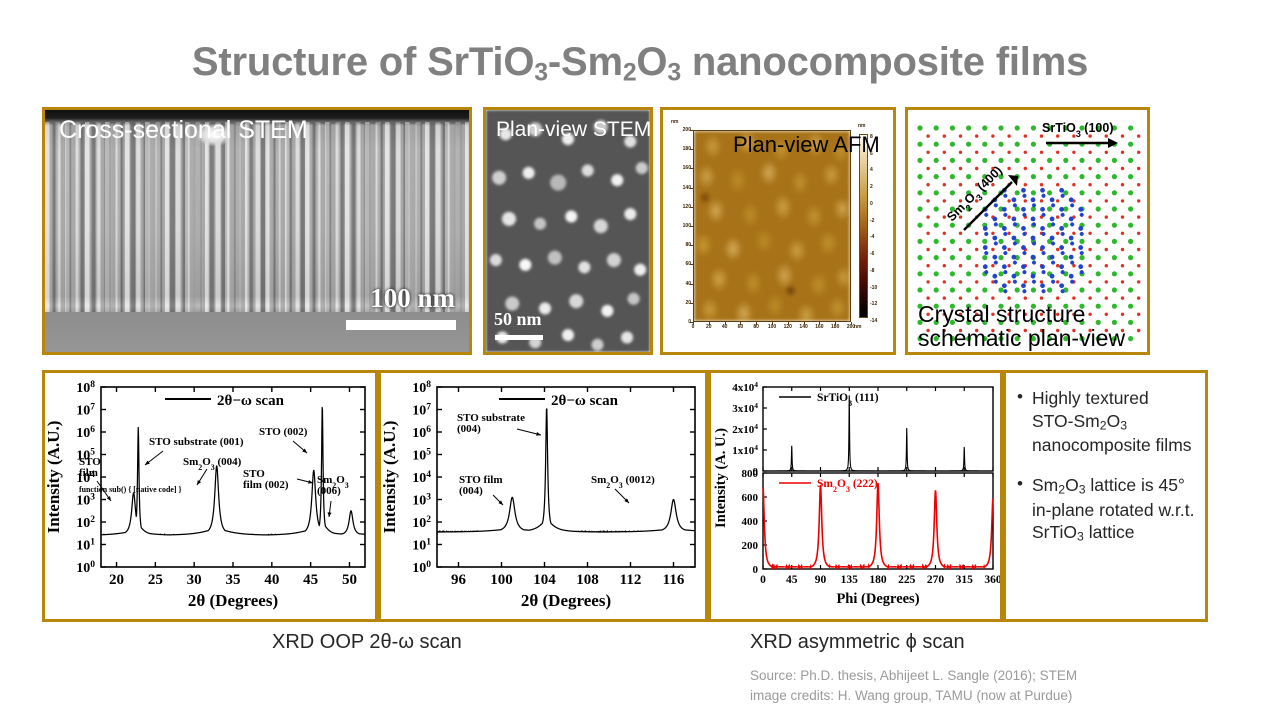 This screenshot has height=720, width=1280. I want to click on phi-y-tick-label: 800, so click(750, 474).